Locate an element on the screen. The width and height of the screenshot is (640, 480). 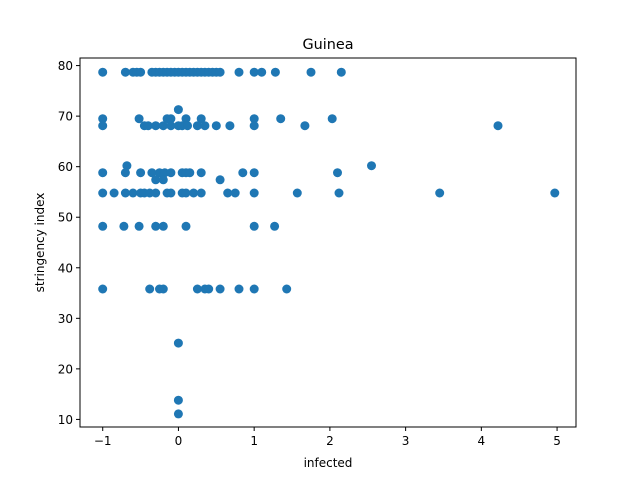
y-tick-label: 50 is located at coordinates (65, 218).